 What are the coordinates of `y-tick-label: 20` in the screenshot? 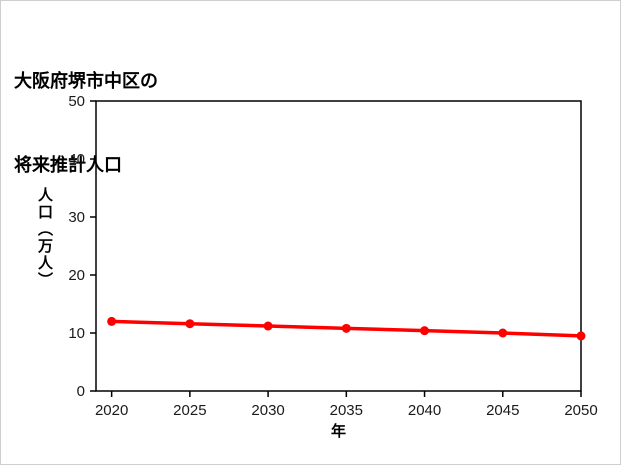 It's located at (76, 275).